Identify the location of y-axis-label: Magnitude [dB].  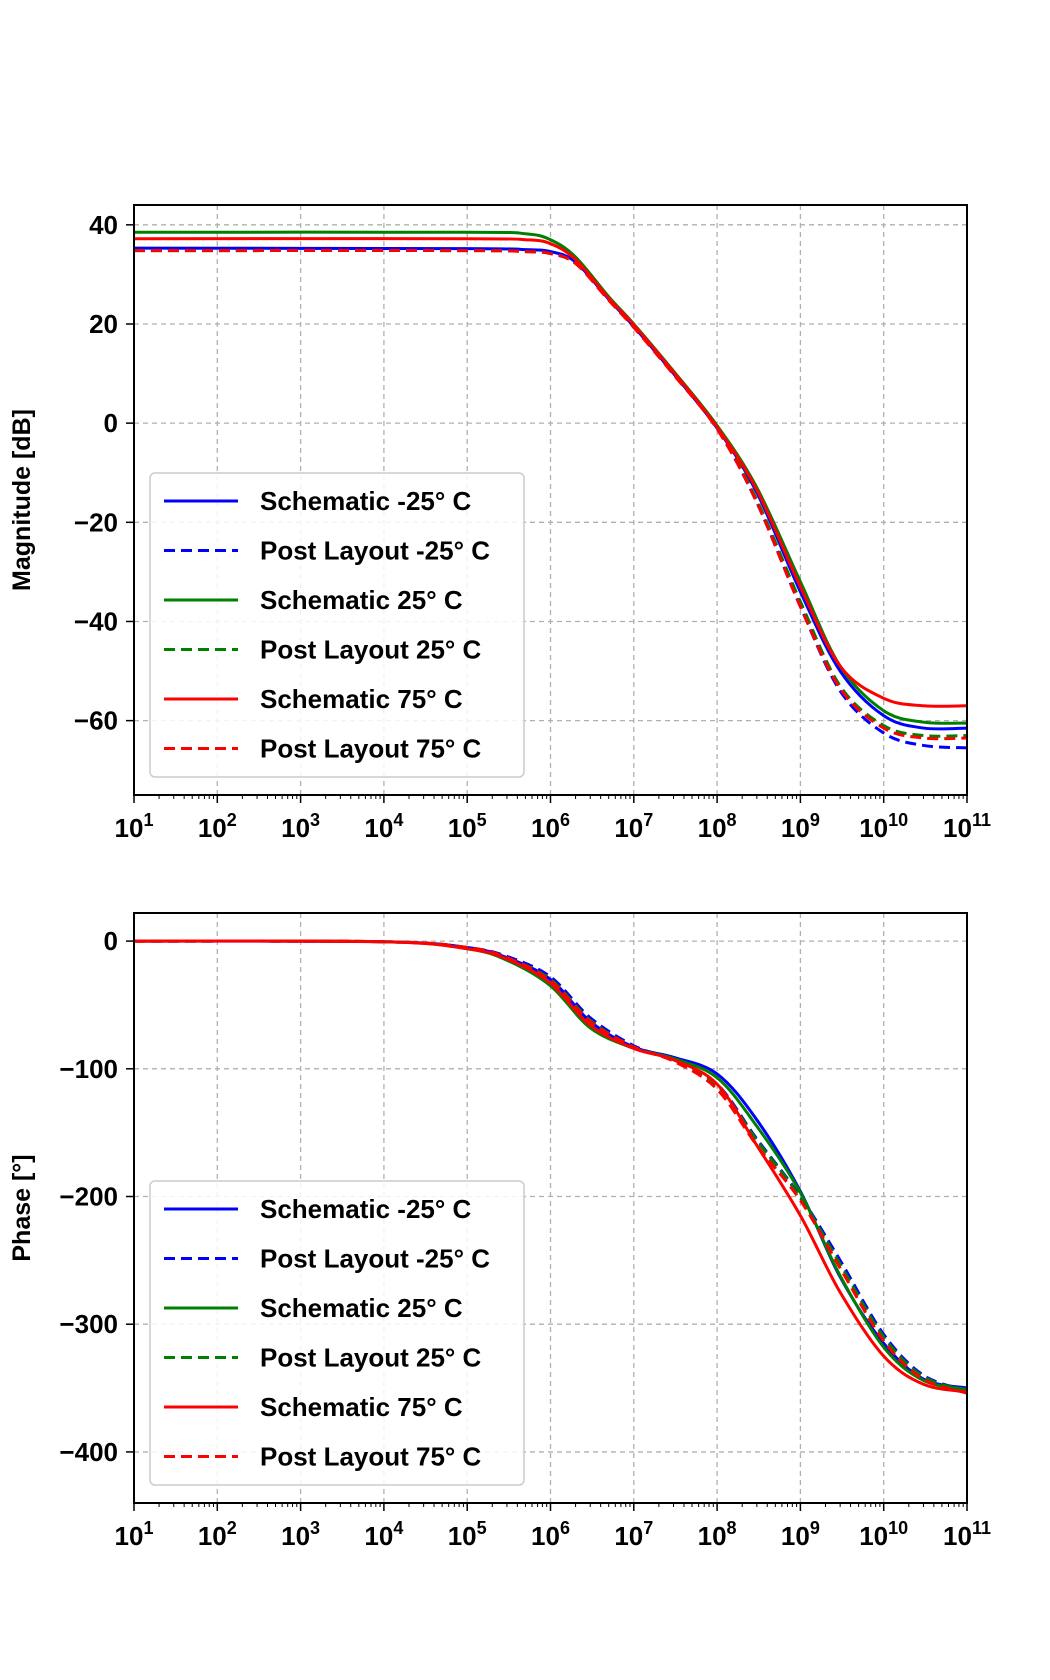
(22, 500).